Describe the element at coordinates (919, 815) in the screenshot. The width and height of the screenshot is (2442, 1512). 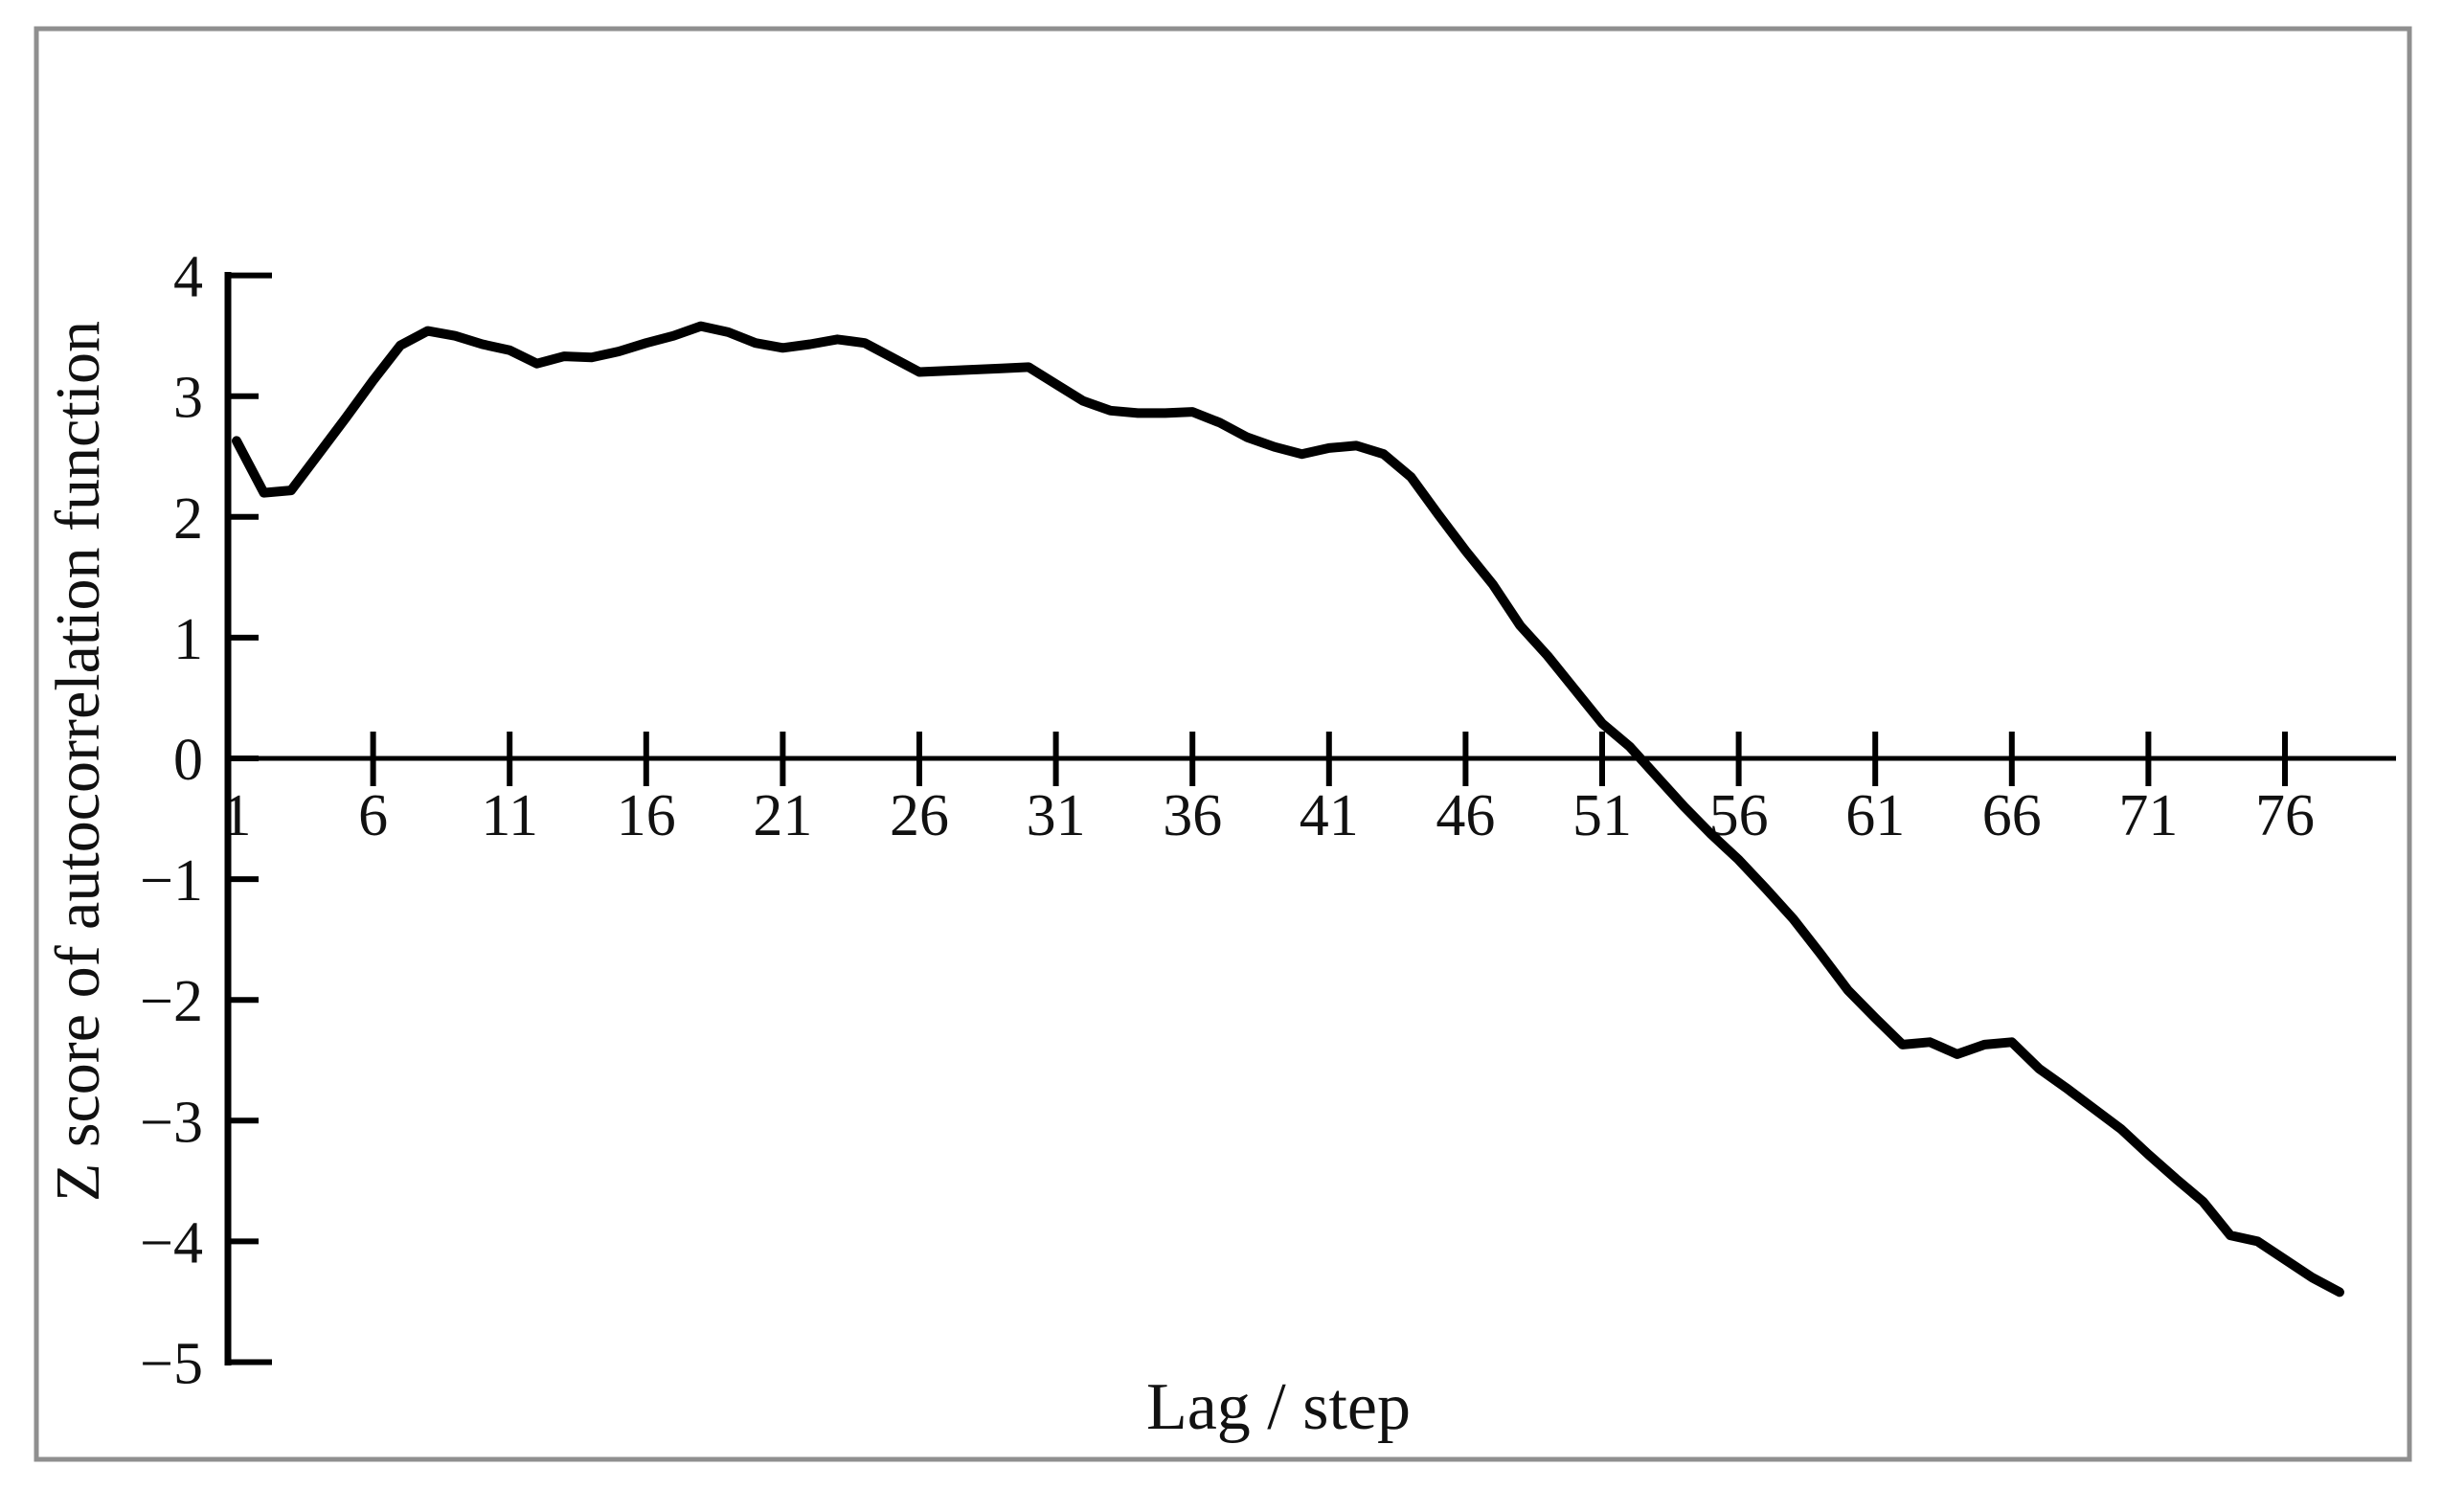
I see `x-tick-label: 26` at that location.